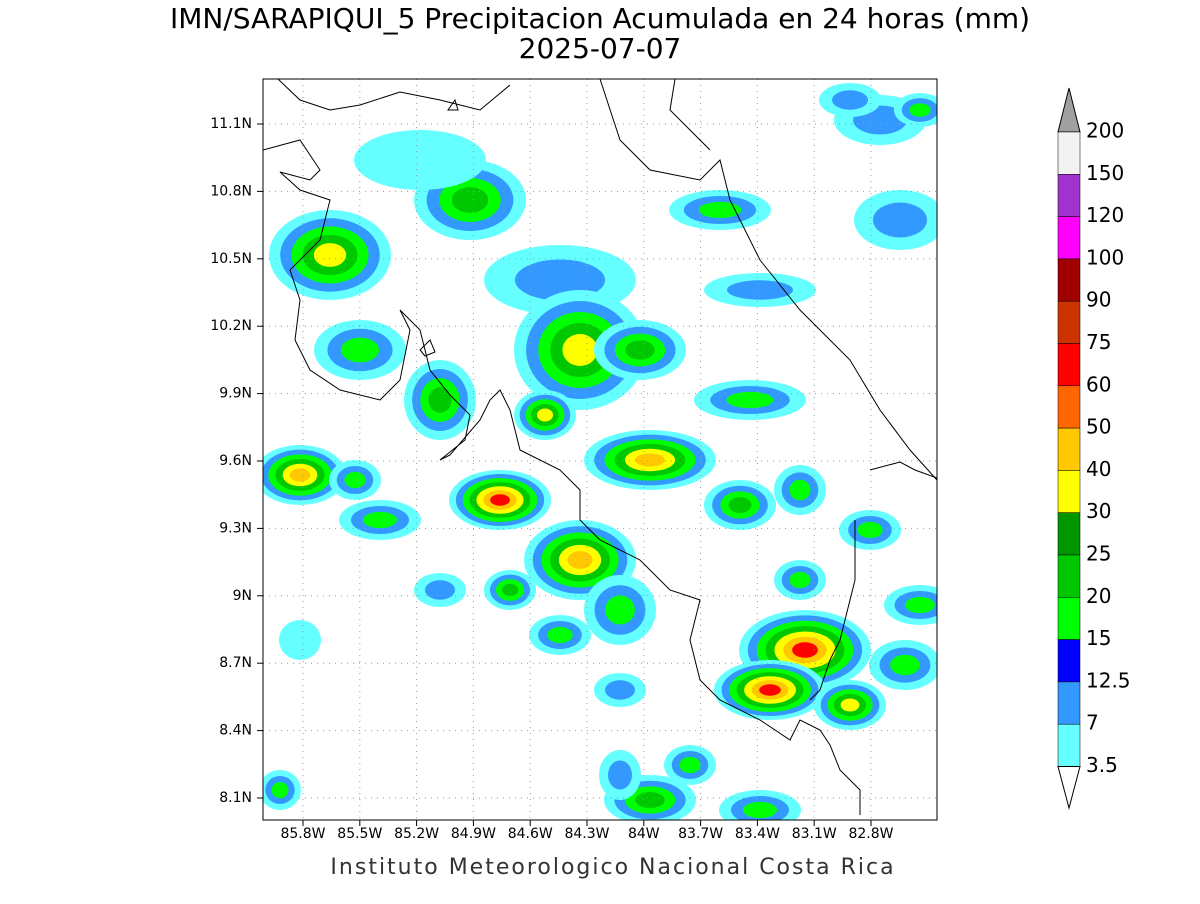  What do you see at coordinates (231, 191) in the screenshot?
I see `lat-label: 10.8N` at bounding box center [231, 191].